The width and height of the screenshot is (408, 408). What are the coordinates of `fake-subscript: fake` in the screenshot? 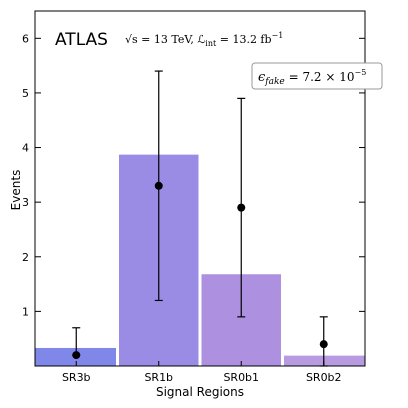 It's located at (274, 82).